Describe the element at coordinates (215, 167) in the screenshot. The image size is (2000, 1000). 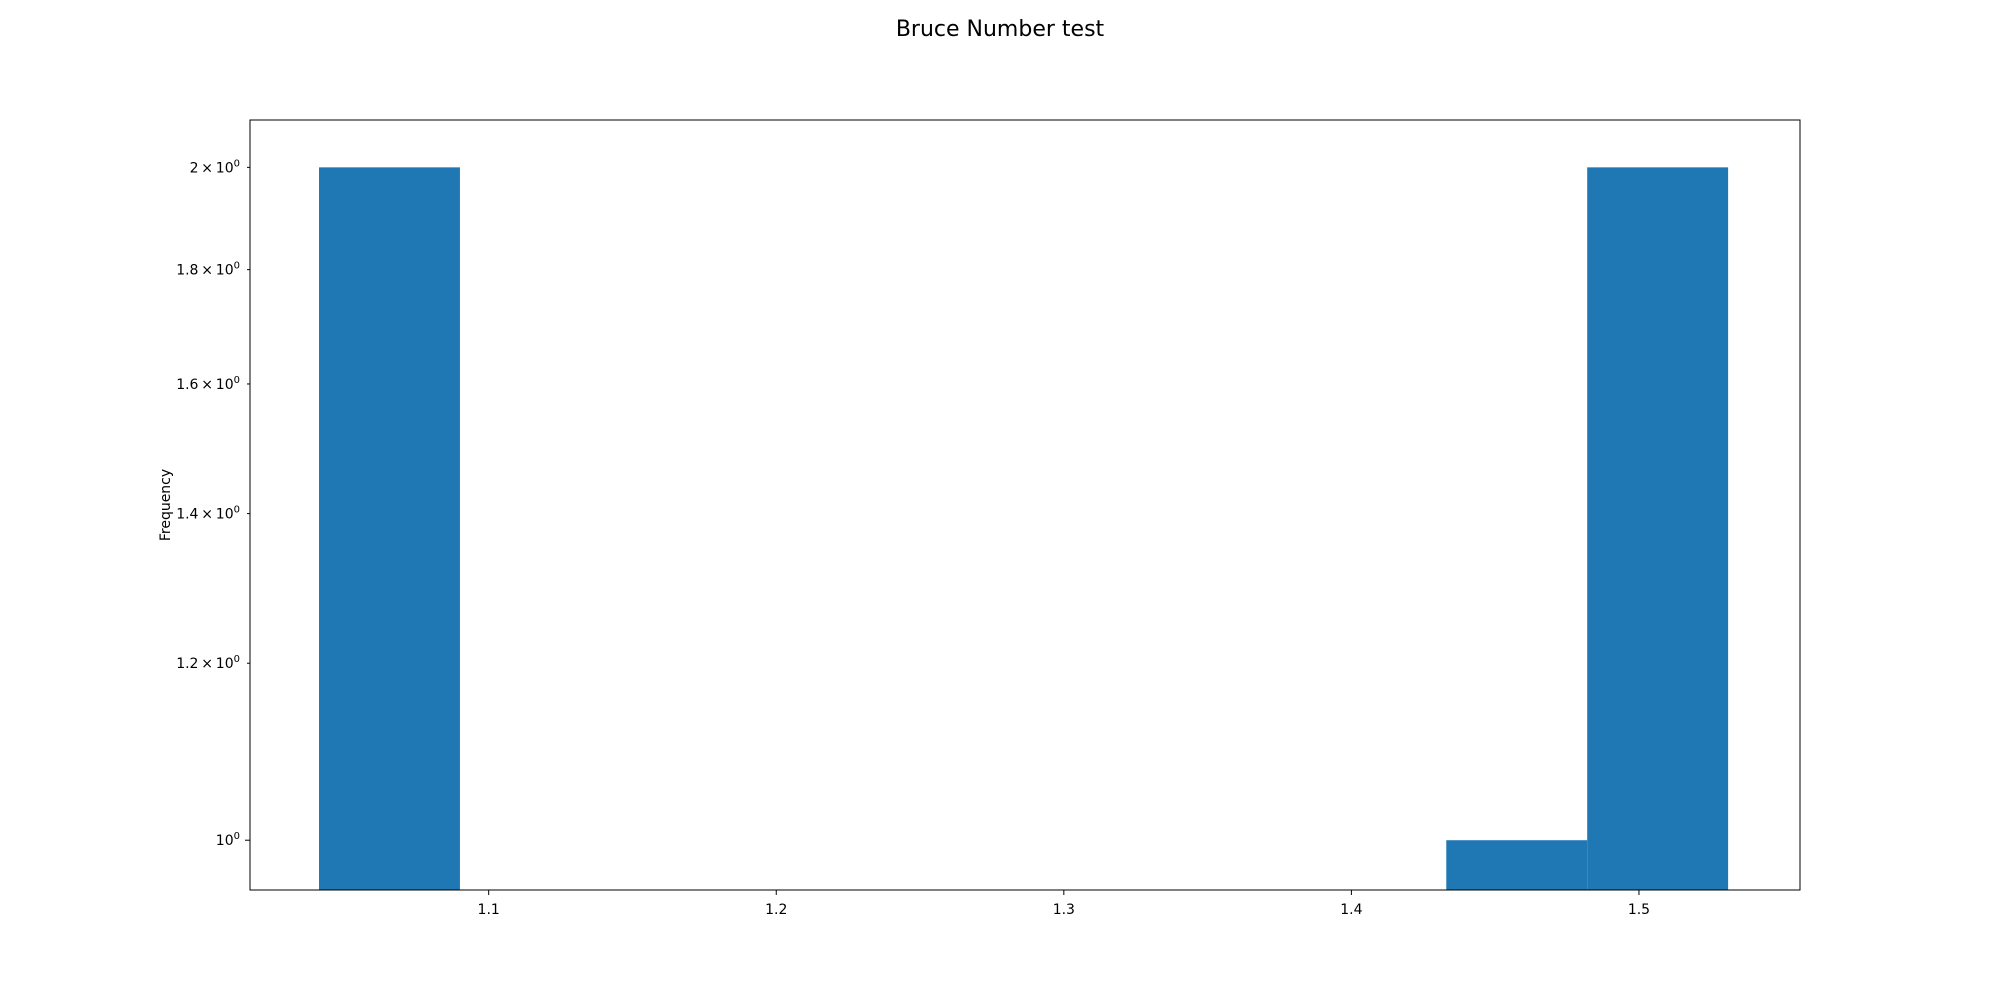
I see `y-tick-label: 2 × 100` at that location.